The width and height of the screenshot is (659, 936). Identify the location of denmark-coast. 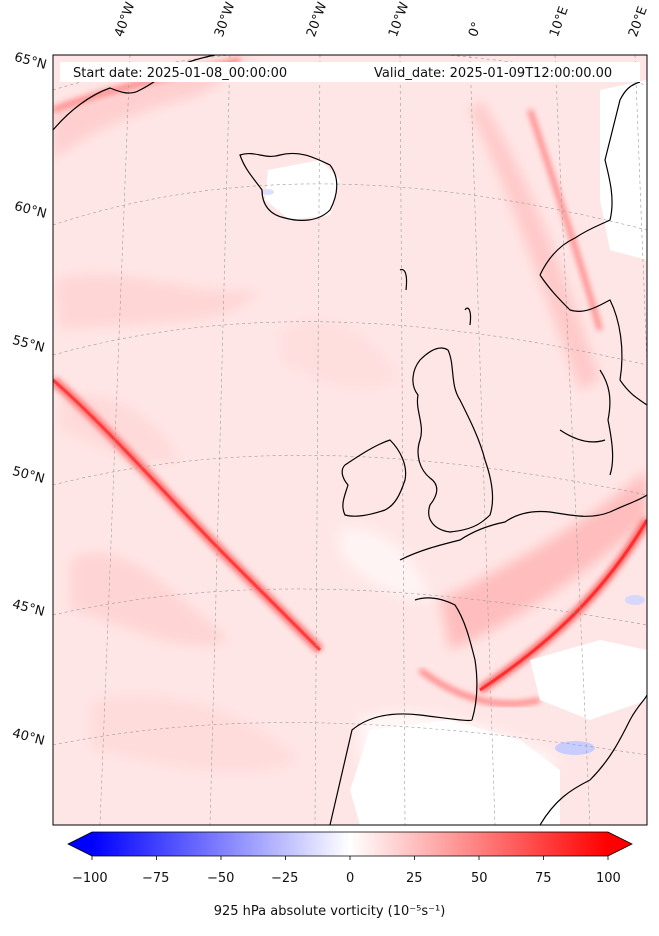
(606, 422).